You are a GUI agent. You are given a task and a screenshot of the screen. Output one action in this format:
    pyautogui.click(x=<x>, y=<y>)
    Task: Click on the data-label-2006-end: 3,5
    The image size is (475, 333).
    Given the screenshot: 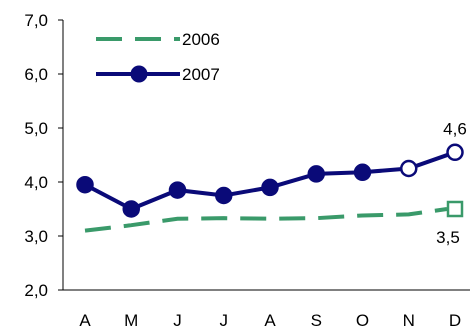 What is the action you would take?
    pyautogui.click(x=448, y=237)
    